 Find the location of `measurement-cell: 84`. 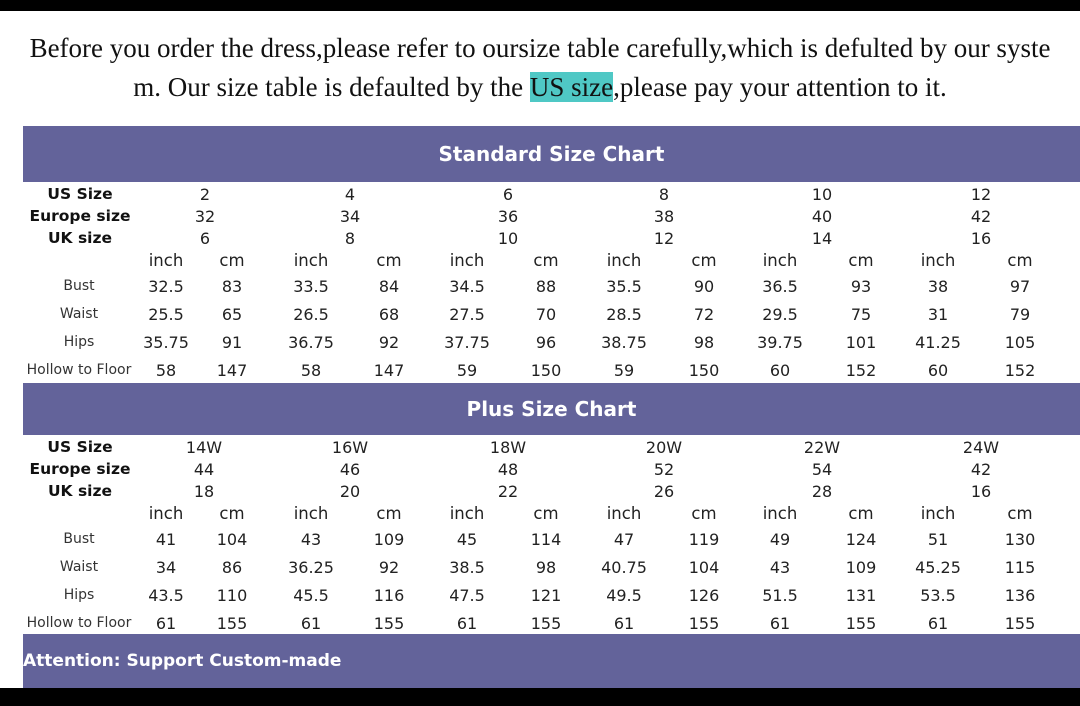

measurement-cell: 84 is located at coordinates (389, 286).